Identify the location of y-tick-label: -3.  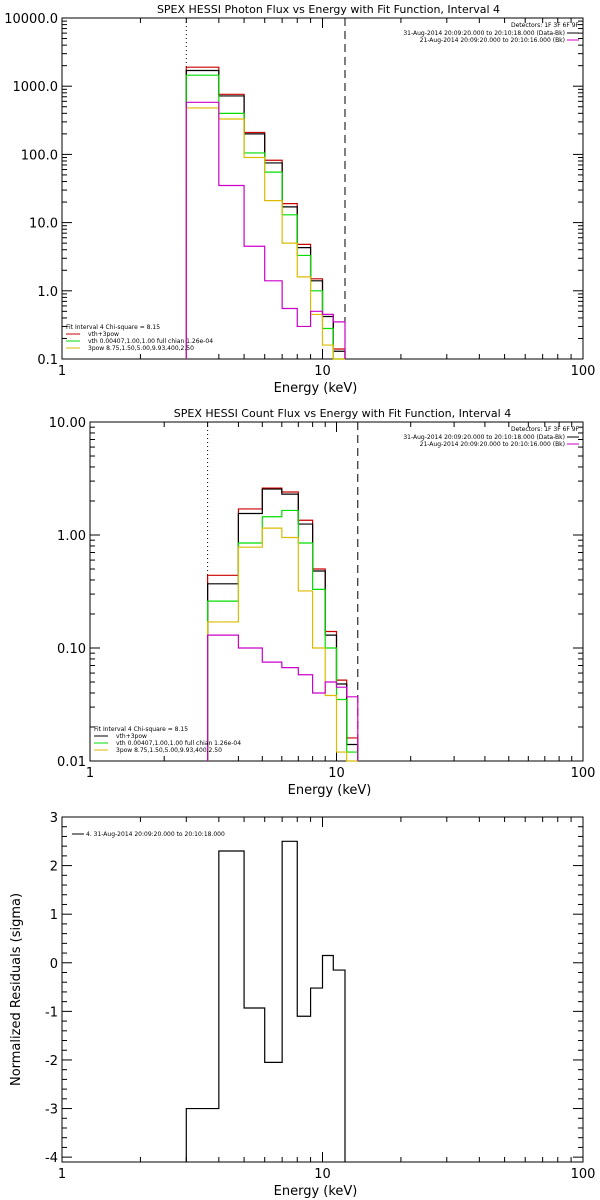
(51, 1110).